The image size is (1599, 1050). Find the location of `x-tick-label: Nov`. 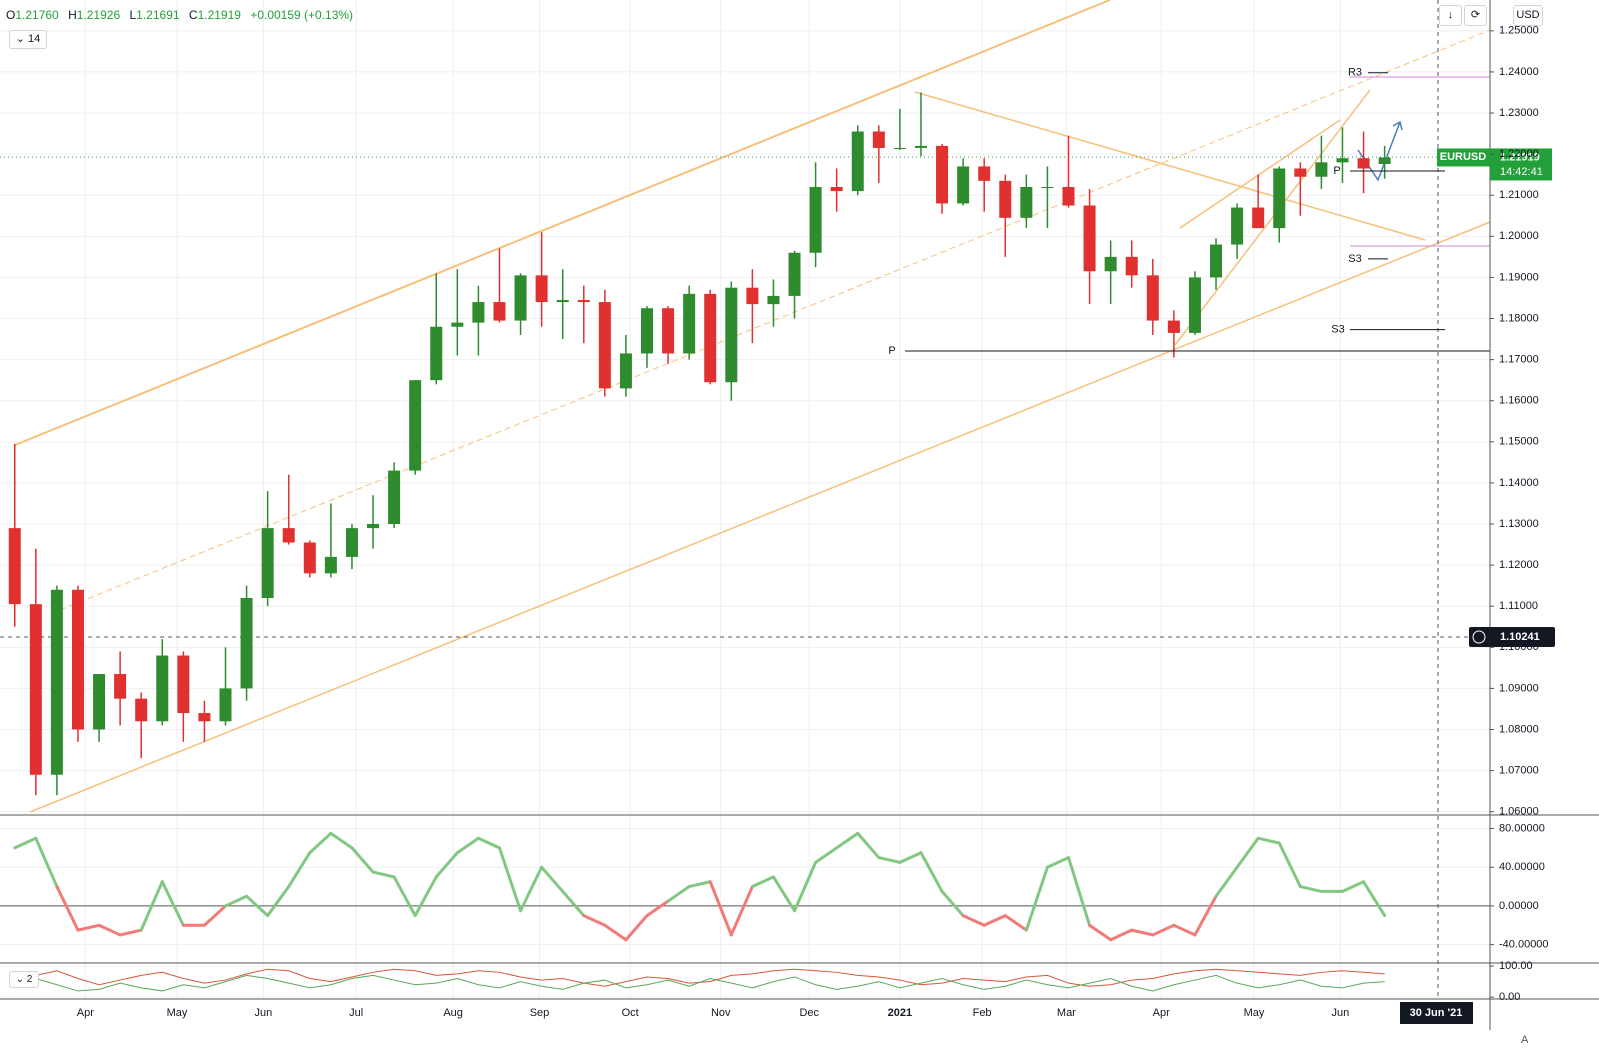

x-tick-label: Nov is located at coordinates (721, 1013).